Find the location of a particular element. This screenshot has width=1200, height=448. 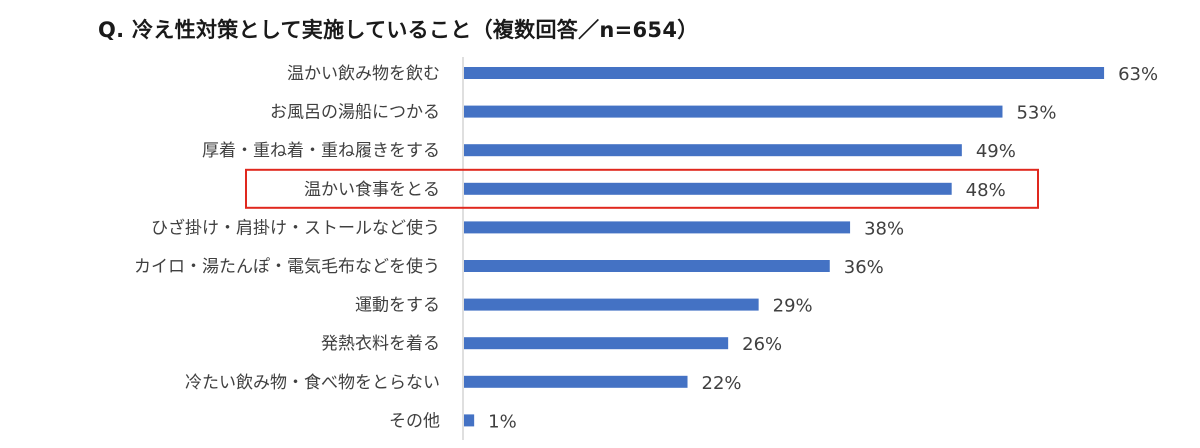

value-label: 63% is located at coordinates (1138, 74).